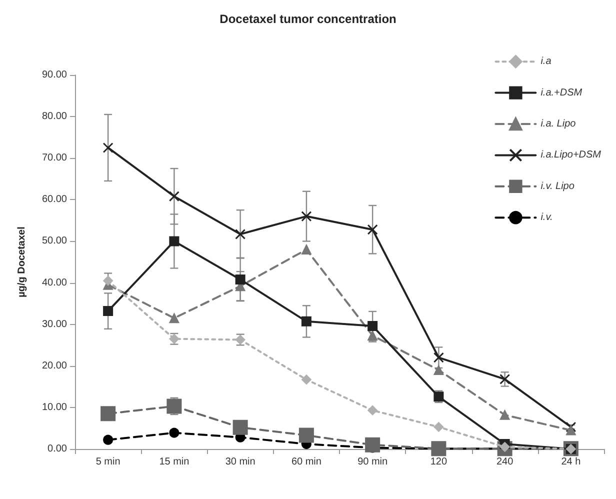 This screenshot has width=616, height=499. I want to click on legend-label: i.a. Lipo, so click(558, 124).